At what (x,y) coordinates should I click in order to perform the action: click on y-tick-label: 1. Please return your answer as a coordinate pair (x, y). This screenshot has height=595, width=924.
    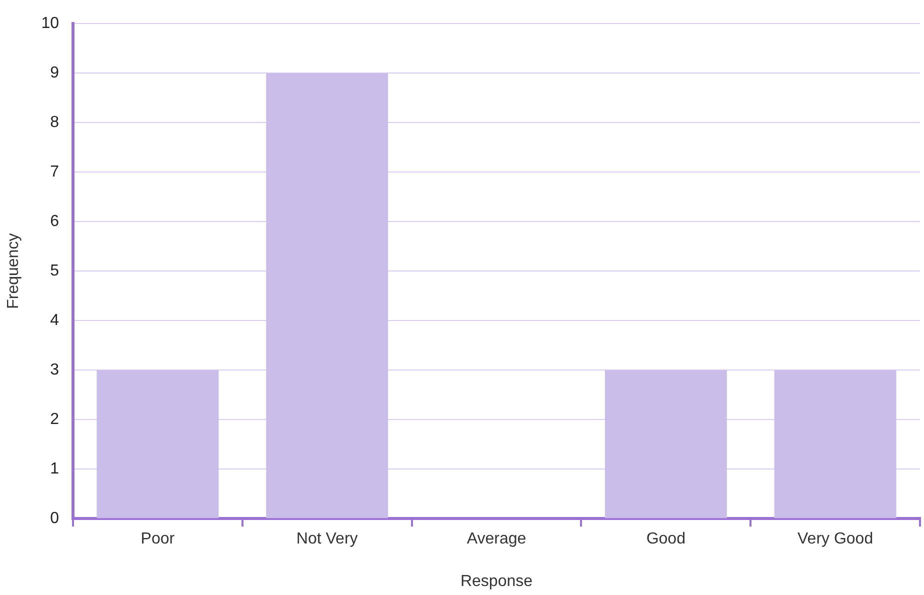
    Looking at the image, I should click on (55, 469).